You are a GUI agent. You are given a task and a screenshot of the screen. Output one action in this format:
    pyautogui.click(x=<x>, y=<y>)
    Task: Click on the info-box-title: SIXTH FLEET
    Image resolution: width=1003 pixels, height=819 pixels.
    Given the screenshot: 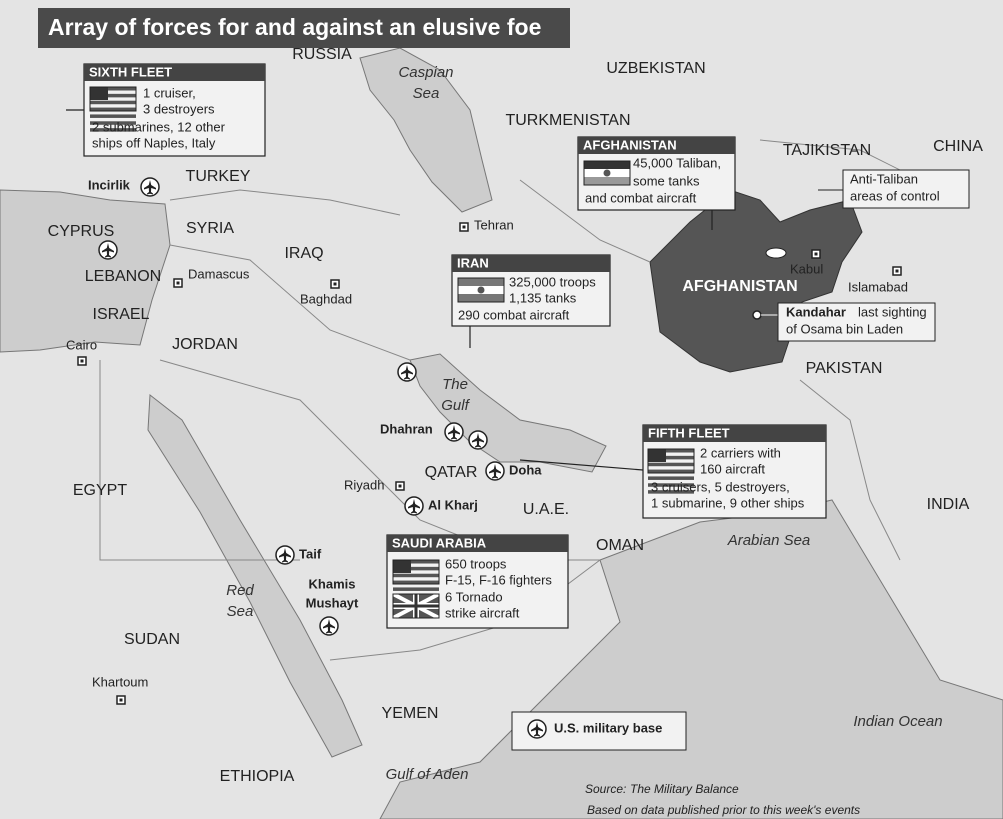 What is the action you would take?
    pyautogui.click(x=130, y=71)
    